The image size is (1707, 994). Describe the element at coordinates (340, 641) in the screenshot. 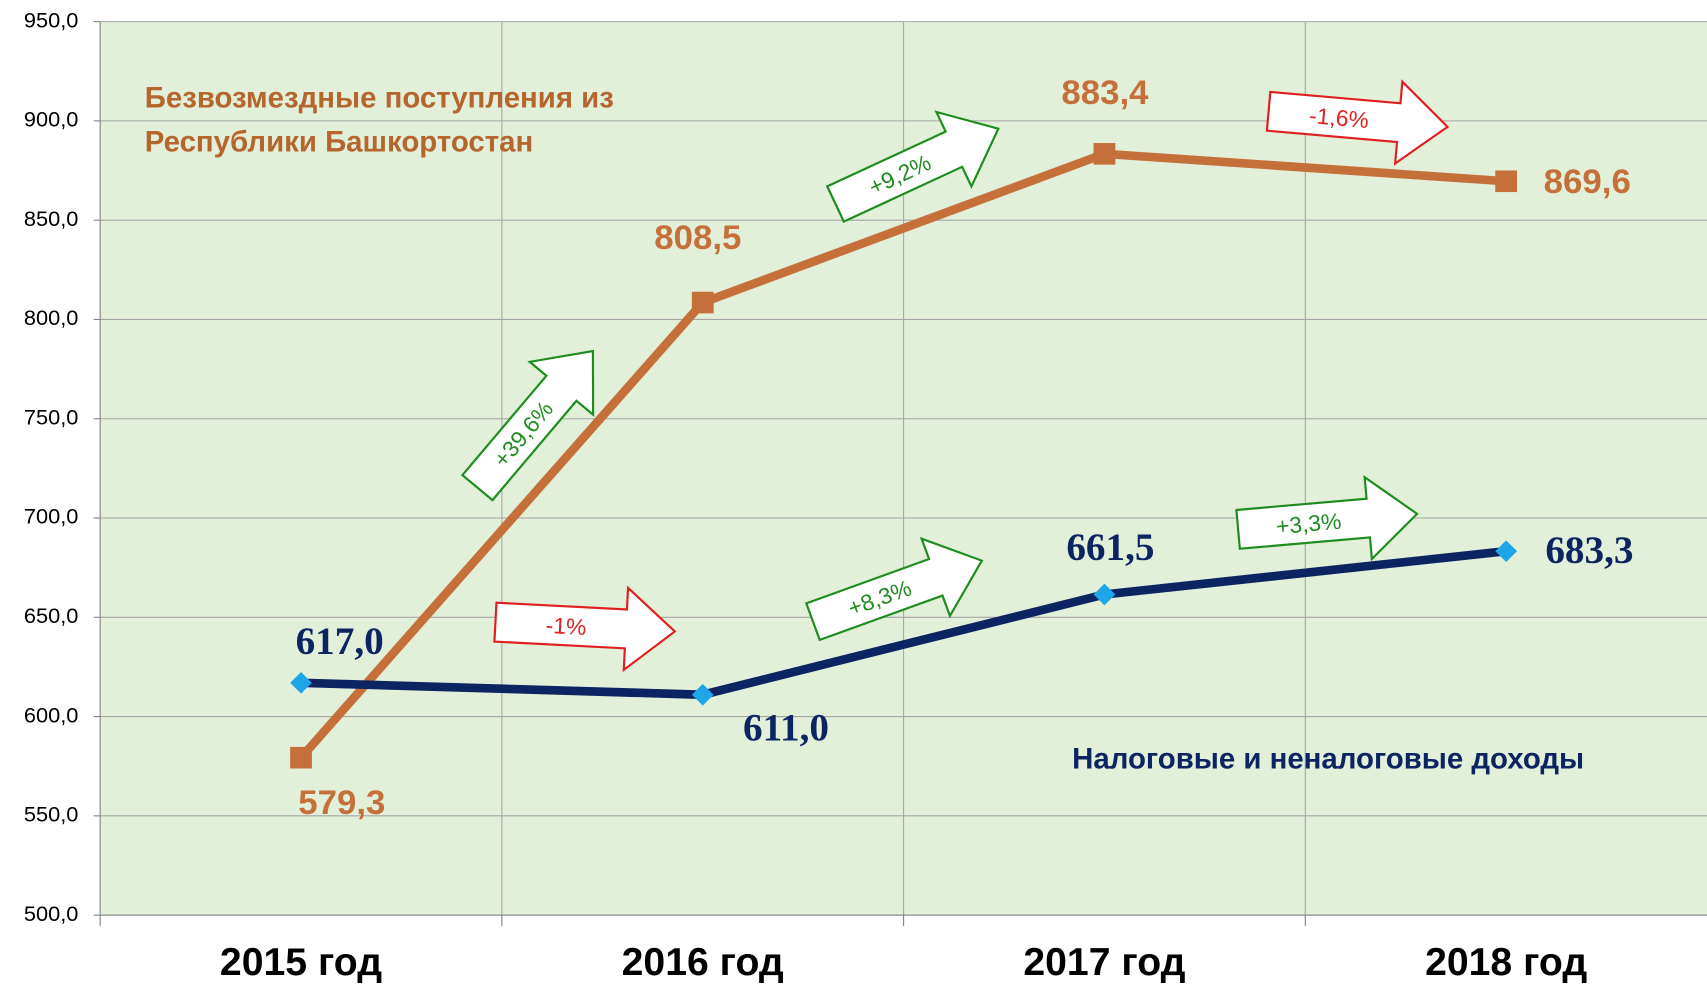

I see `value-label: 617,0` at that location.